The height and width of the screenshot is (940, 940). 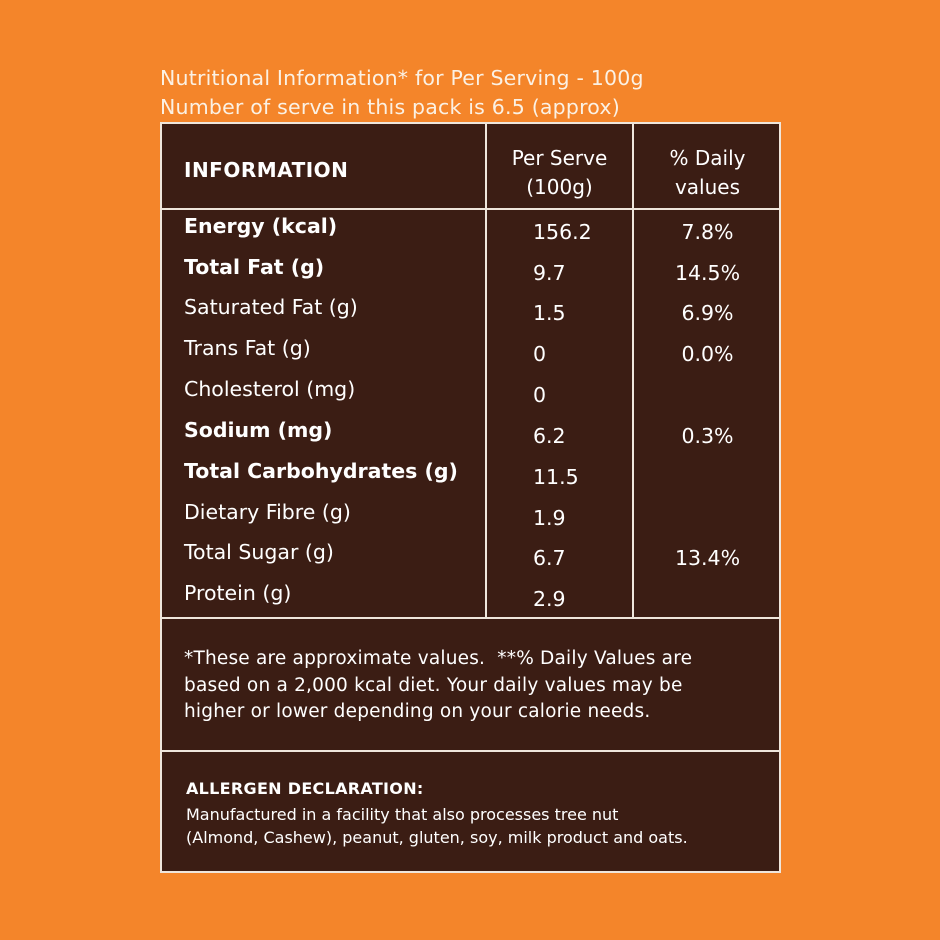 I want to click on daily-value: 13.4%, so click(x=707, y=558).